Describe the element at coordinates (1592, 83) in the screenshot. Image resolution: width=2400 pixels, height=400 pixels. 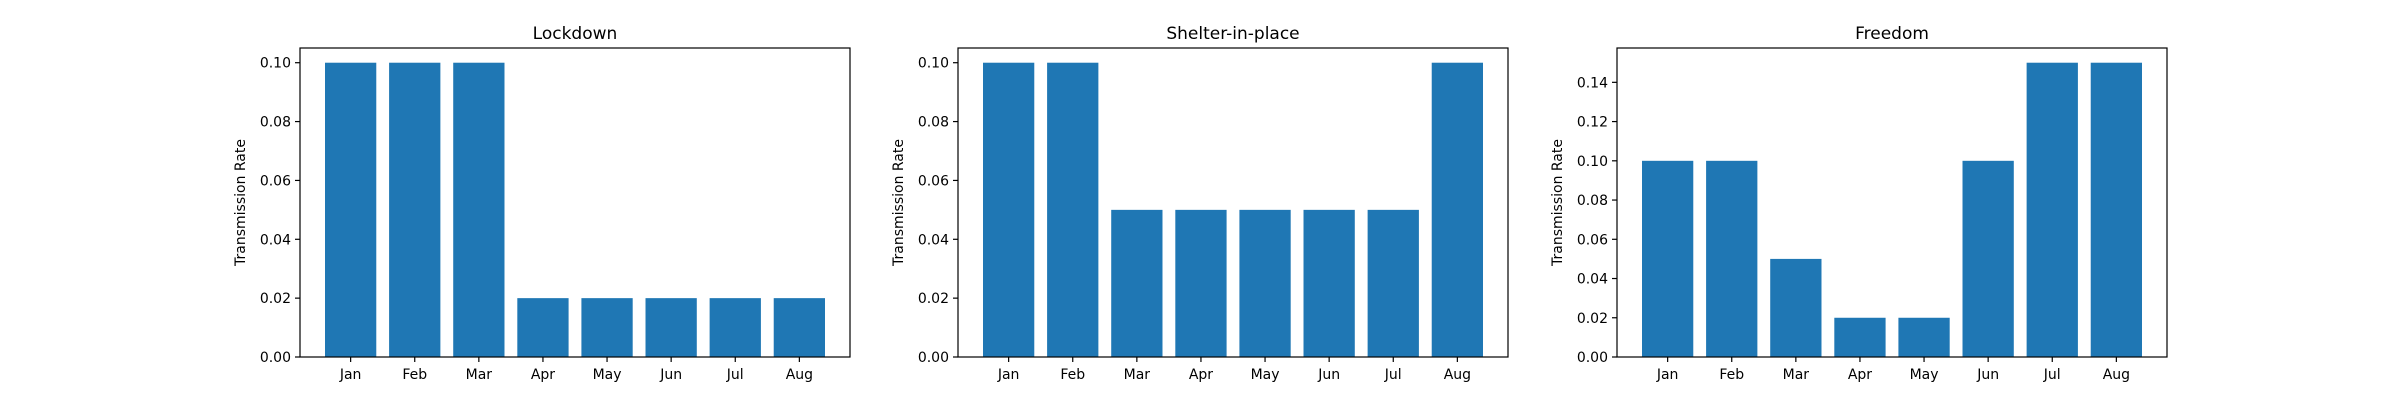
I see `y-tick-label: 0.14` at that location.